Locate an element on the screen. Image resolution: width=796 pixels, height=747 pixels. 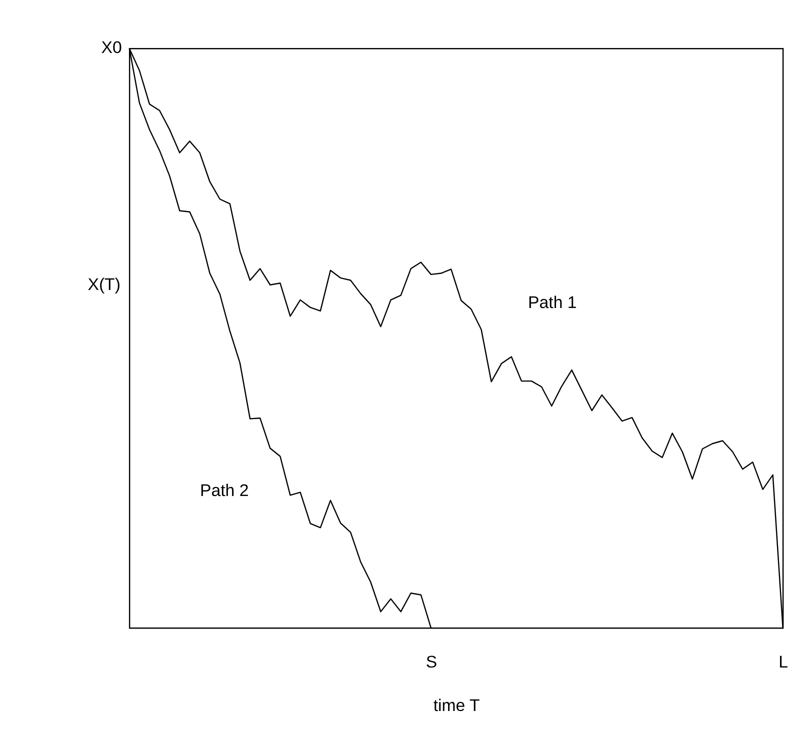
text: Path 2 is located at coordinates (224, 490).